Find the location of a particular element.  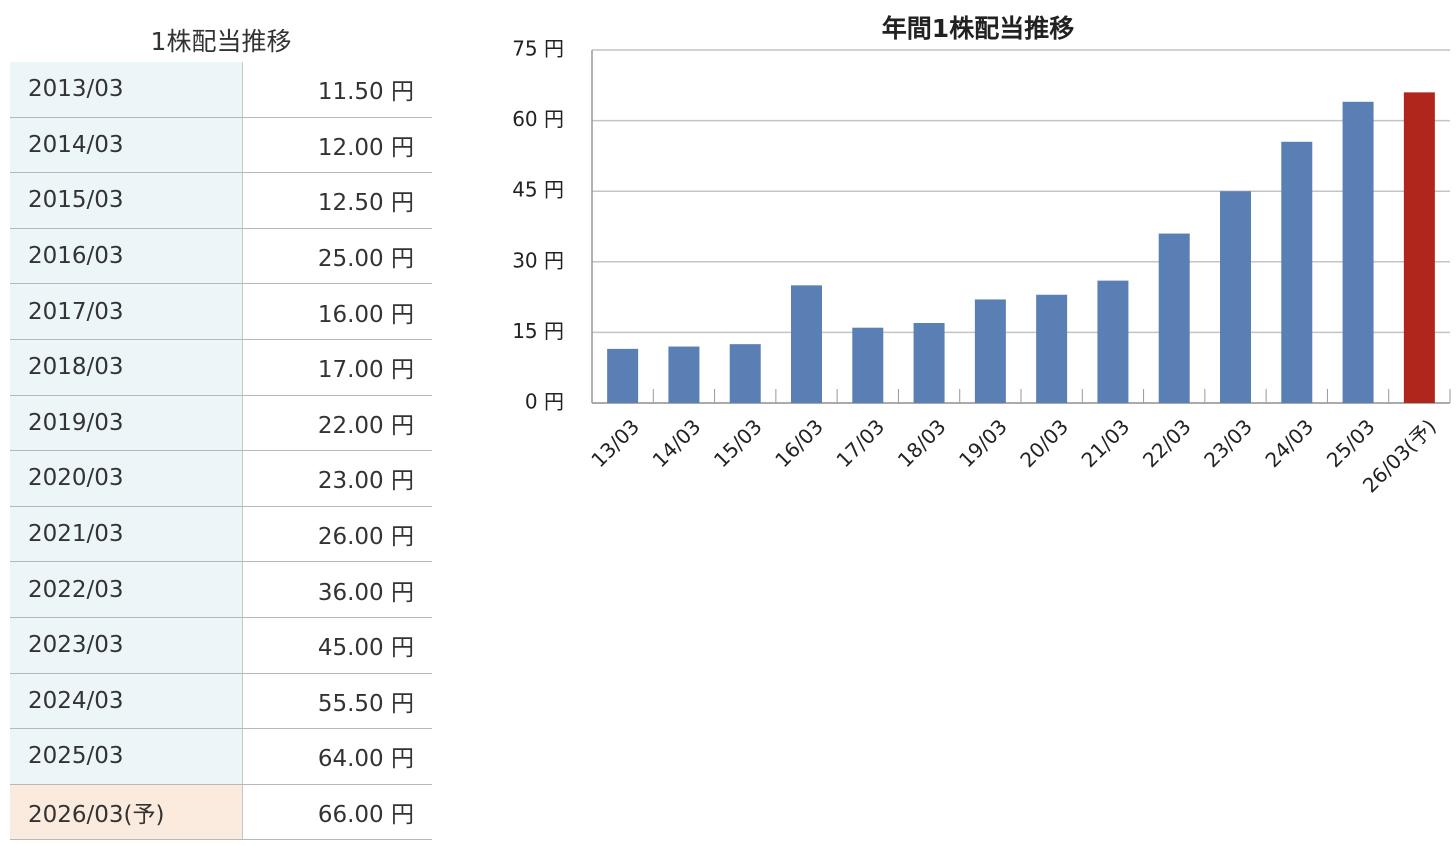

period-cell: 2024/03 is located at coordinates (126, 701).